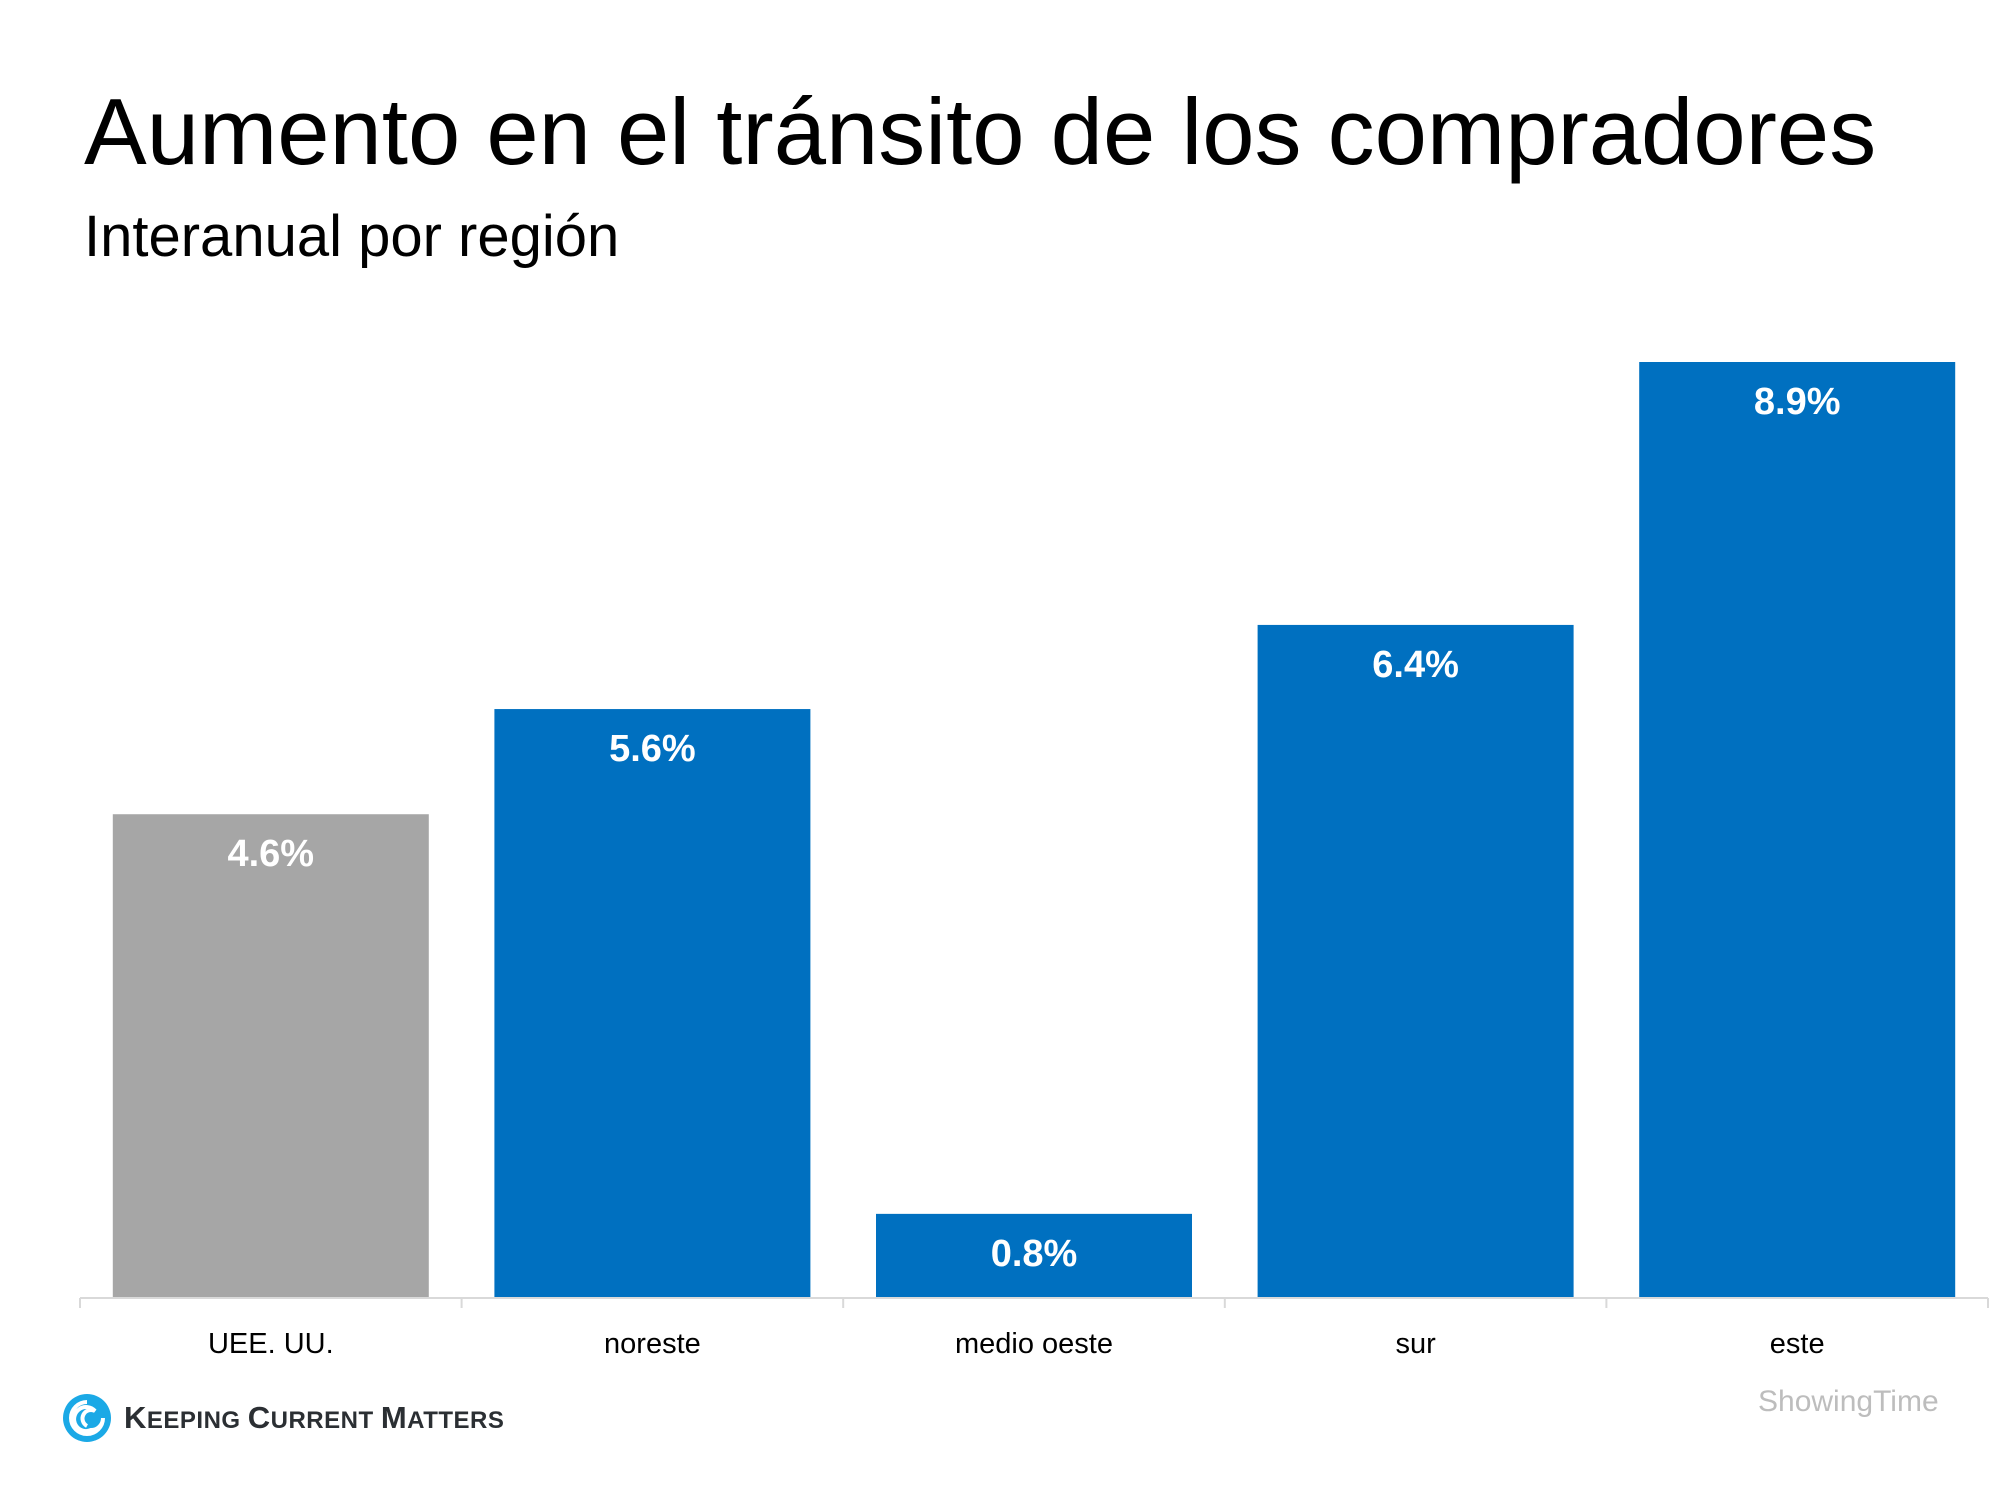 This screenshot has height=1500, width=2000. Describe the element at coordinates (1034, 1344) in the screenshot. I see `category-label: medio oeste` at that location.